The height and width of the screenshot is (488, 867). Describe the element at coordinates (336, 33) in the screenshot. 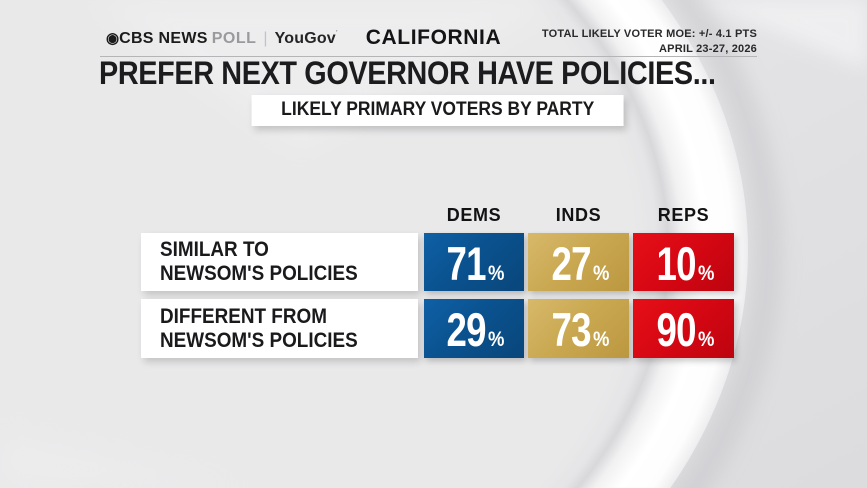

I see `yougov-mark: ’` at that location.